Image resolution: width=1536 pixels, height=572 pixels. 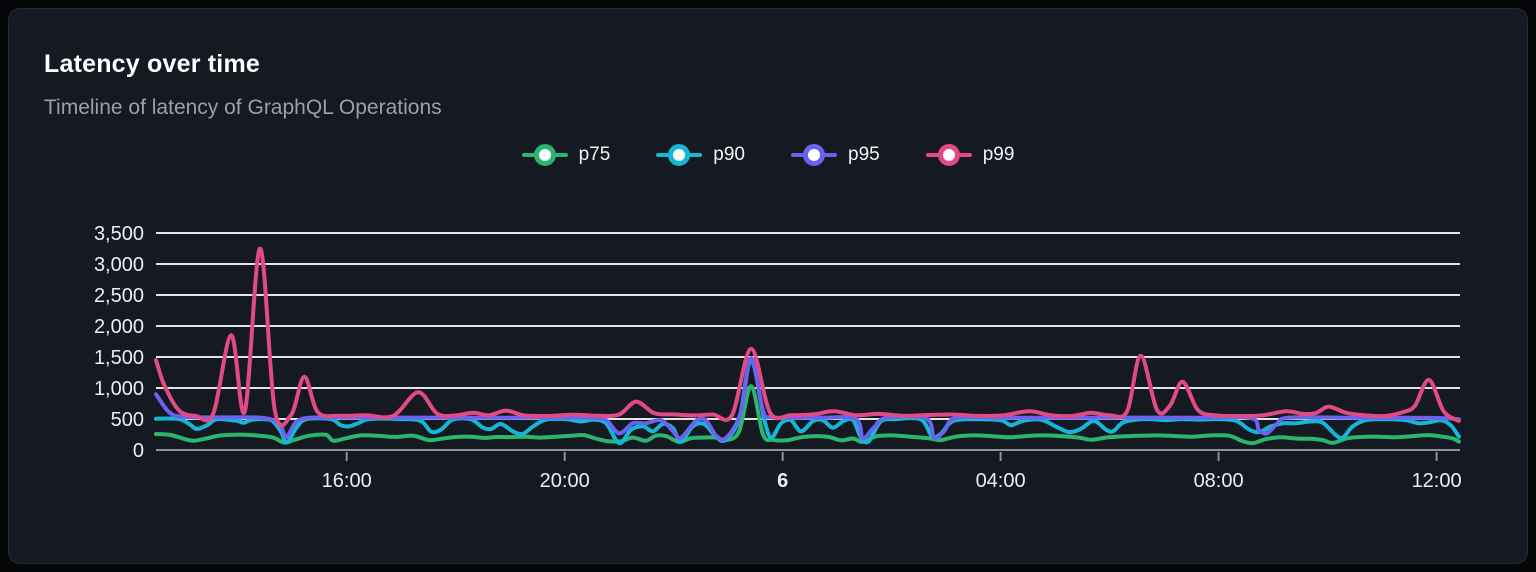 I want to click on y-tick-label: 2,500, so click(x=119, y=296).